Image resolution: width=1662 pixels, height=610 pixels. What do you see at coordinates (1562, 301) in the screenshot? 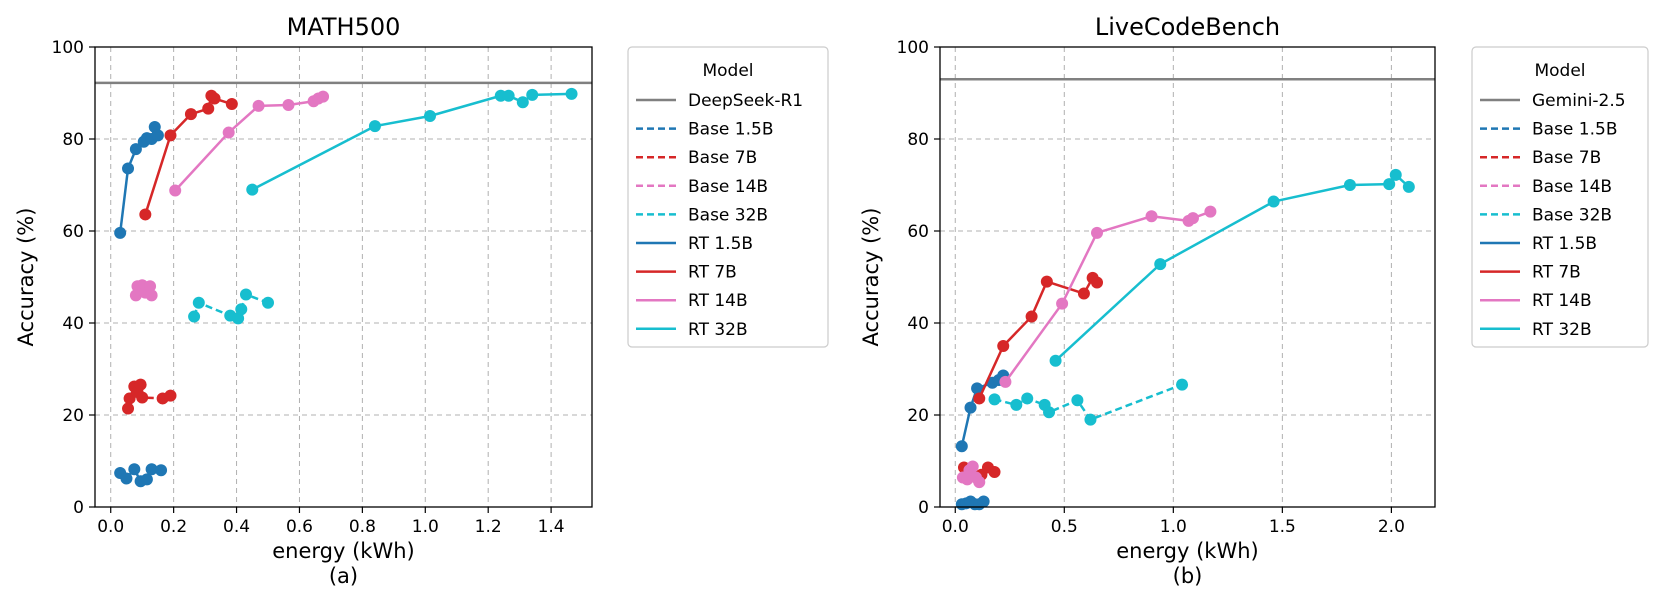
I see `legend-label: RT 14B` at bounding box center [1562, 301].